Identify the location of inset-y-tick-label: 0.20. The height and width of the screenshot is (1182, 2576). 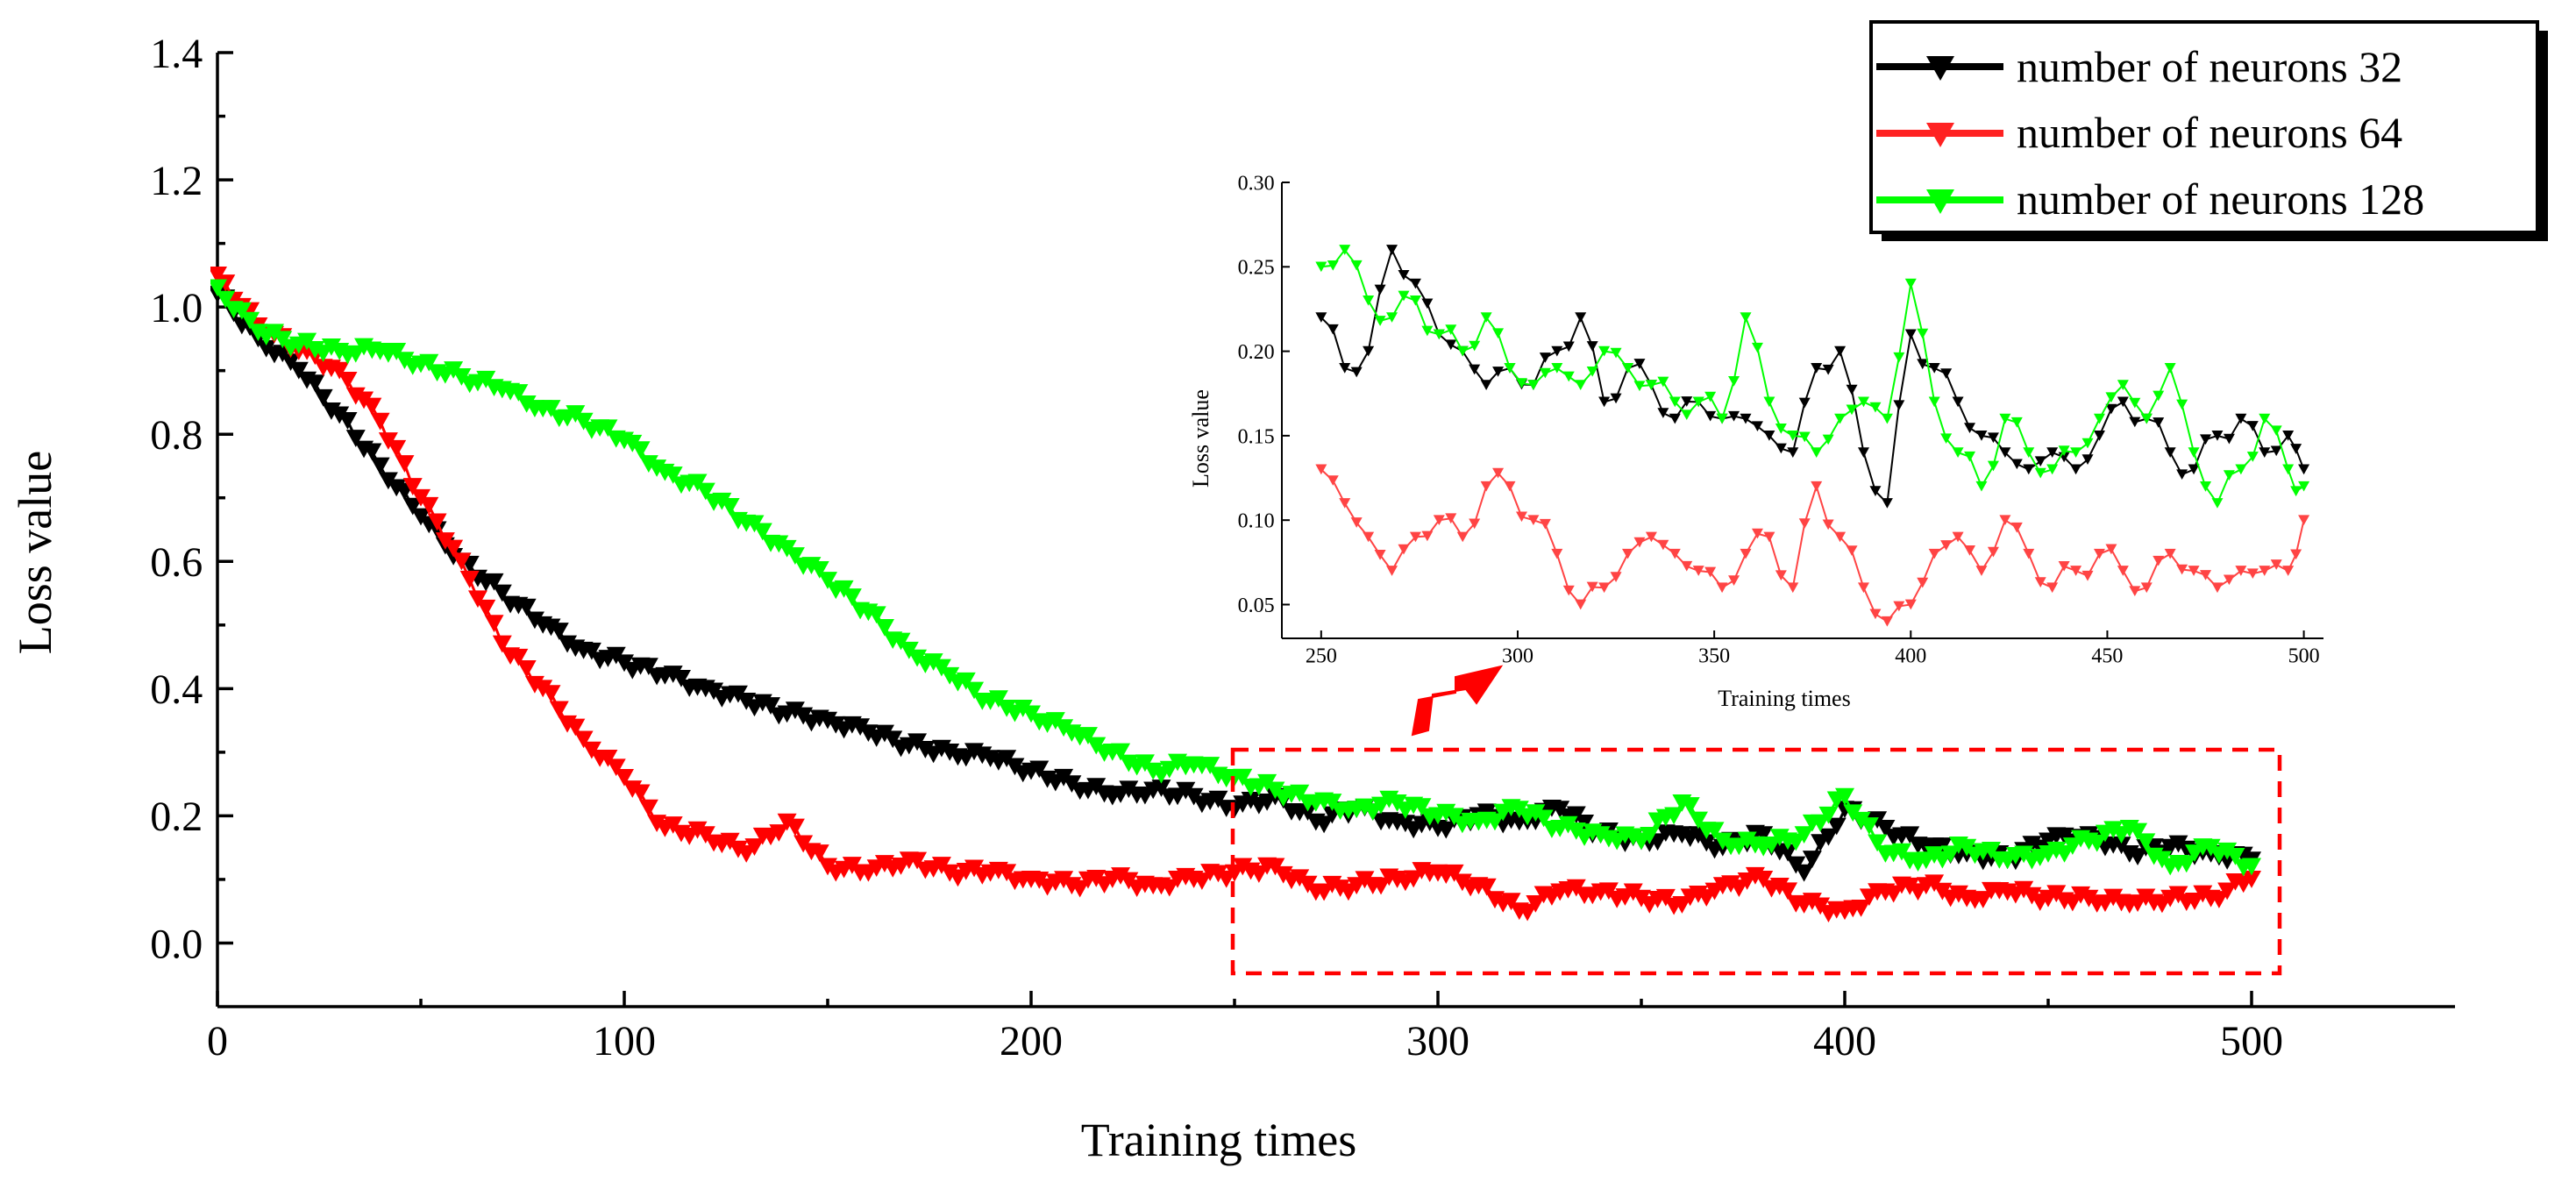
(1256, 352).